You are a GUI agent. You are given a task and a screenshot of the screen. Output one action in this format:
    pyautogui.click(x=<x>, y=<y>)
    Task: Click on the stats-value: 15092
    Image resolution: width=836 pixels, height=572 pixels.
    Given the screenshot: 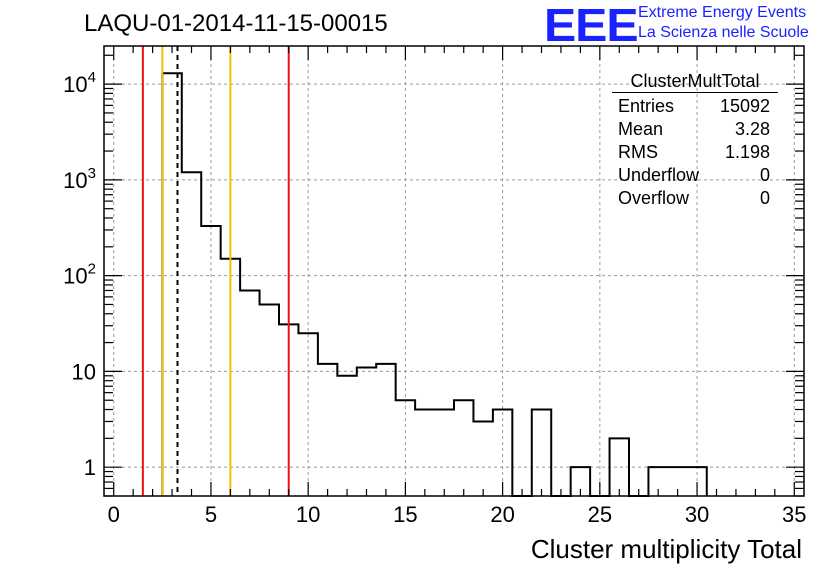 What is the action you would take?
    pyautogui.click(x=744, y=106)
    